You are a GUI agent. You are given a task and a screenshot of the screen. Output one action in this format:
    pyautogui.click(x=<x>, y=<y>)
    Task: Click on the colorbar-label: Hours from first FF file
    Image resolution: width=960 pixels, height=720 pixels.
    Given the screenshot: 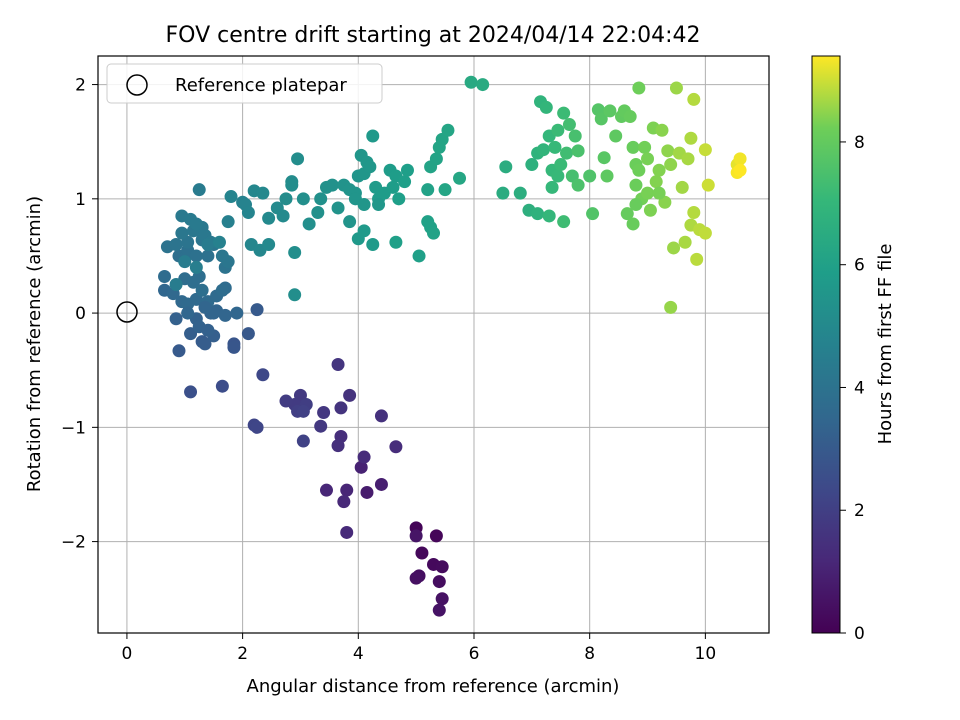 What is the action you would take?
    pyautogui.click(x=885, y=344)
    